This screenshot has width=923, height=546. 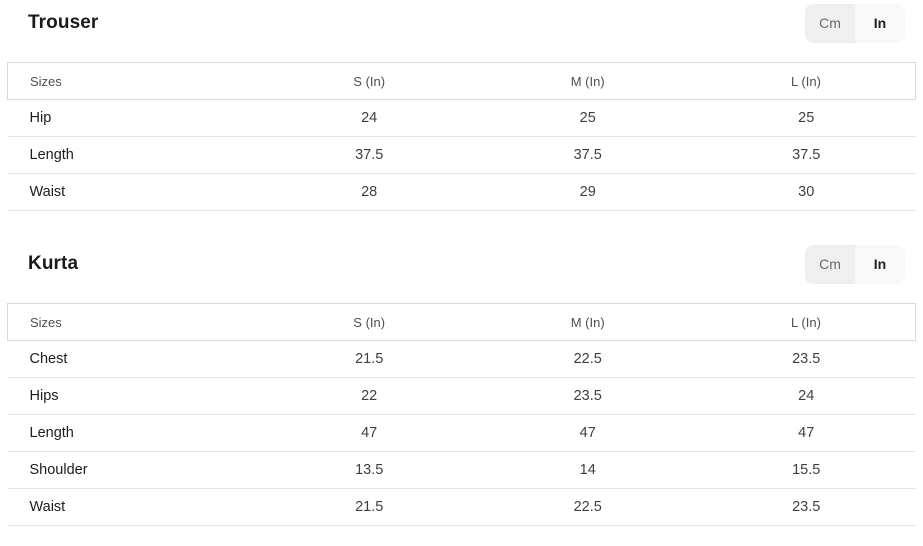 What do you see at coordinates (44, 396) in the screenshot?
I see `row-label: Hips` at bounding box center [44, 396].